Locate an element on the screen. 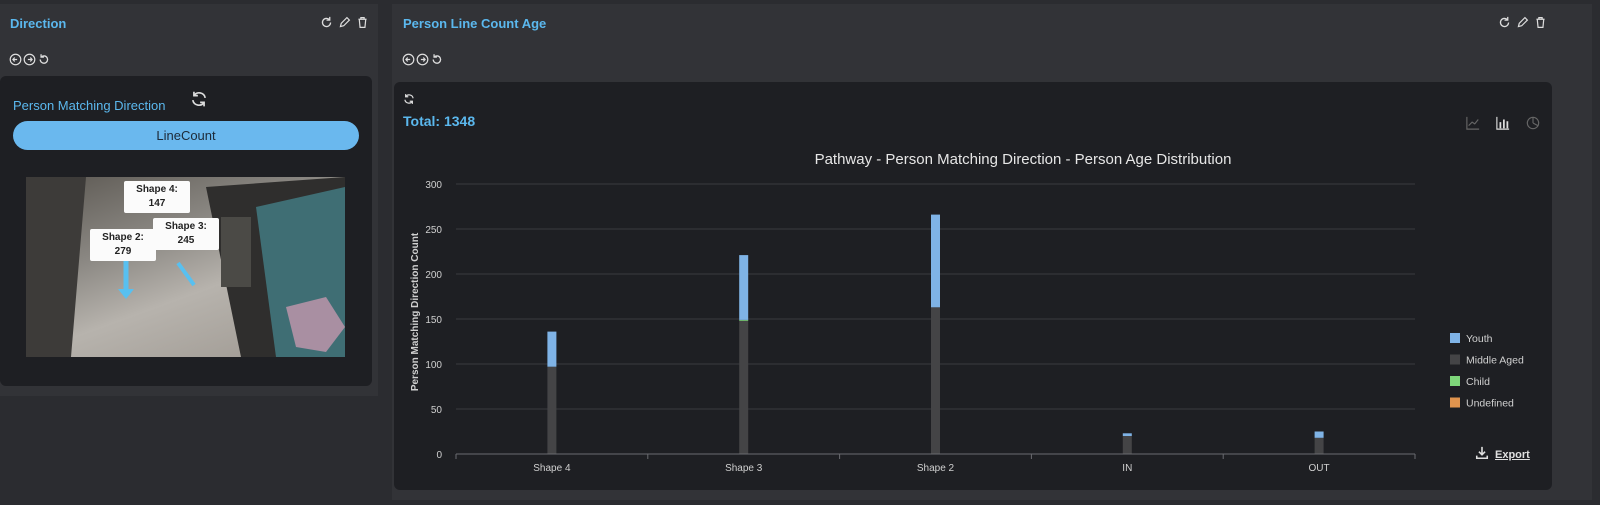  y-tick-label: 100 is located at coordinates (433, 365).